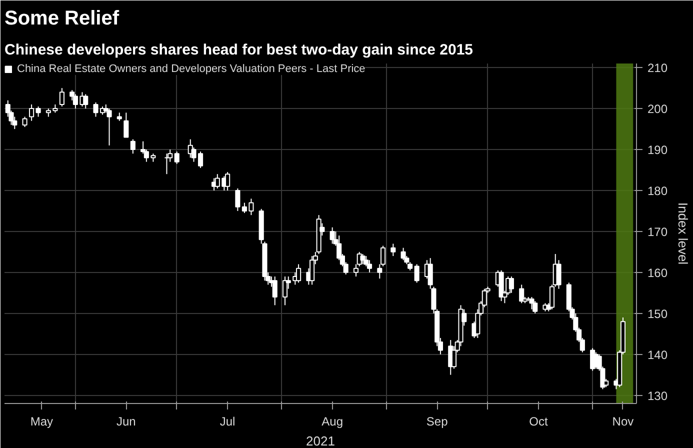  I want to click on y-tick-label: 210, so click(658, 68).